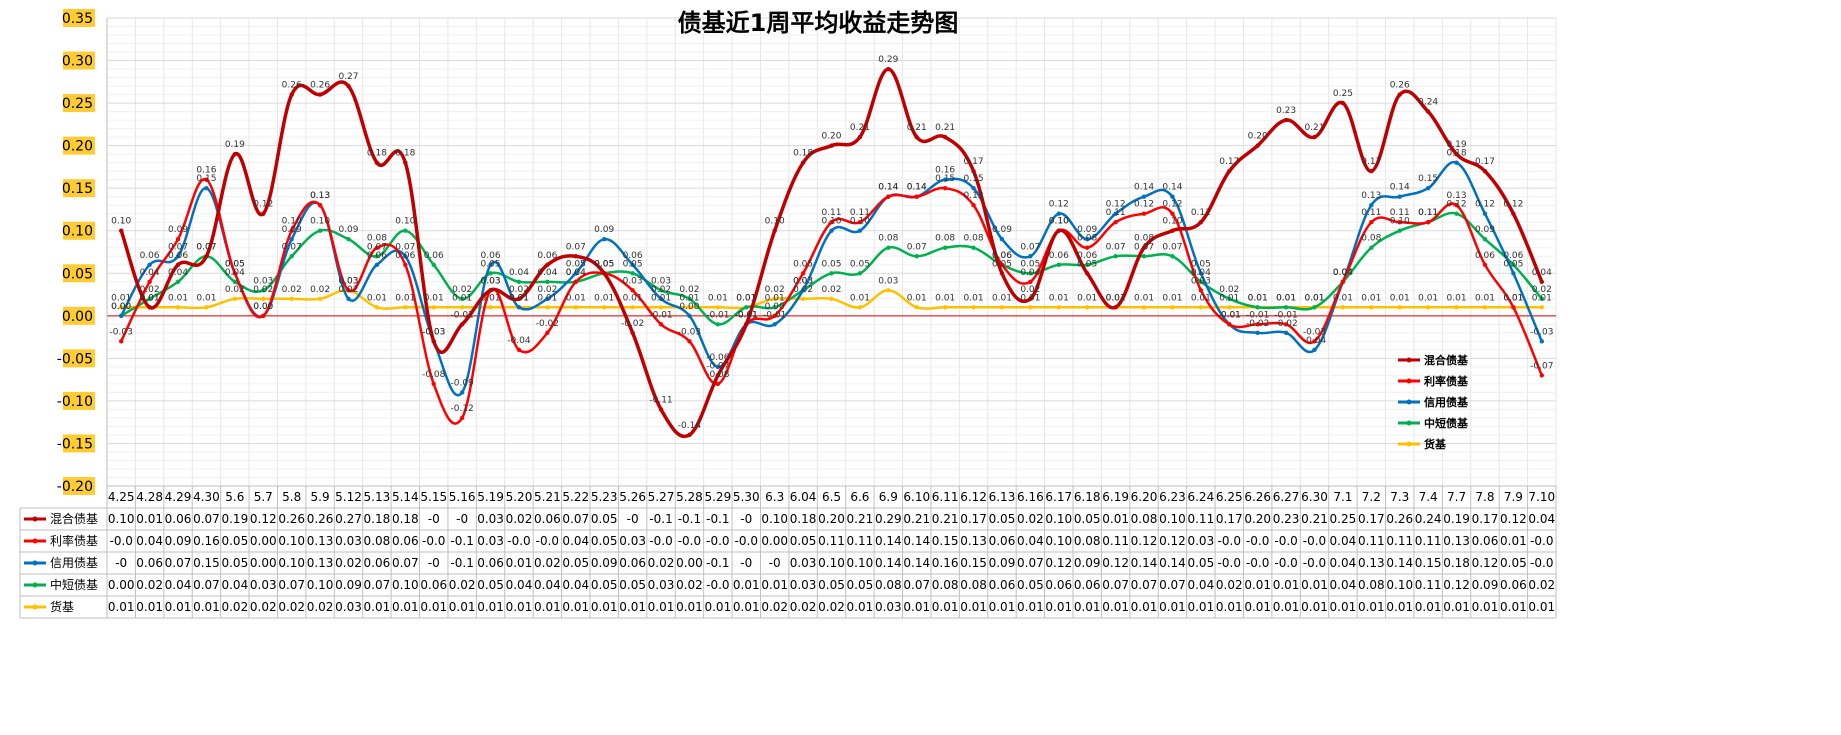 This screenshot has height=735, width=1841. Describe the element at coordinates (263, 281) in the screenshot. I see `data-label: 0.03` at that location.